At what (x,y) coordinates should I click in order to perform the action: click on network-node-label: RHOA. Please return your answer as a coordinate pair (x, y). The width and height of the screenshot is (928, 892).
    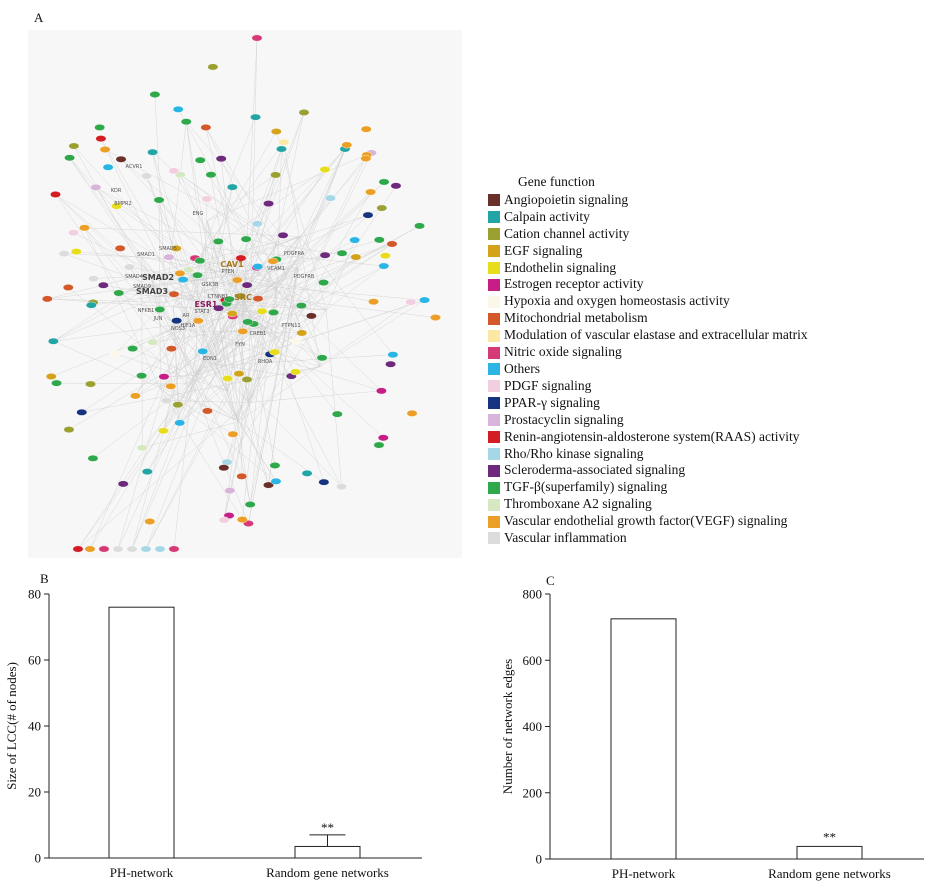
    Looking at the image, I should click on (265, 362).